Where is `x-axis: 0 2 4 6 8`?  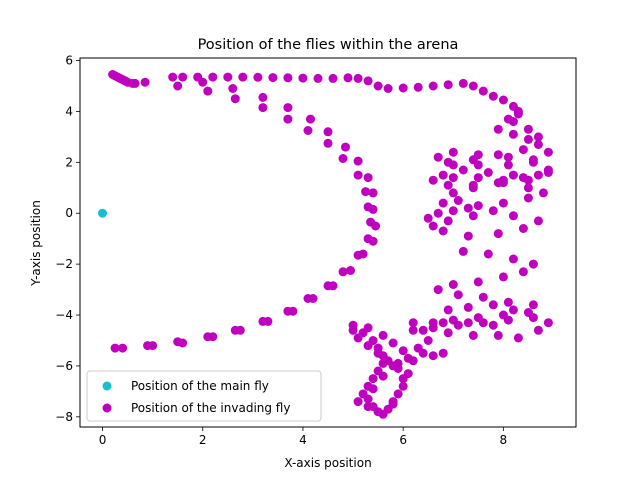 x-axis: 0 2 4 6 8 is located at coordinates (303, 437).